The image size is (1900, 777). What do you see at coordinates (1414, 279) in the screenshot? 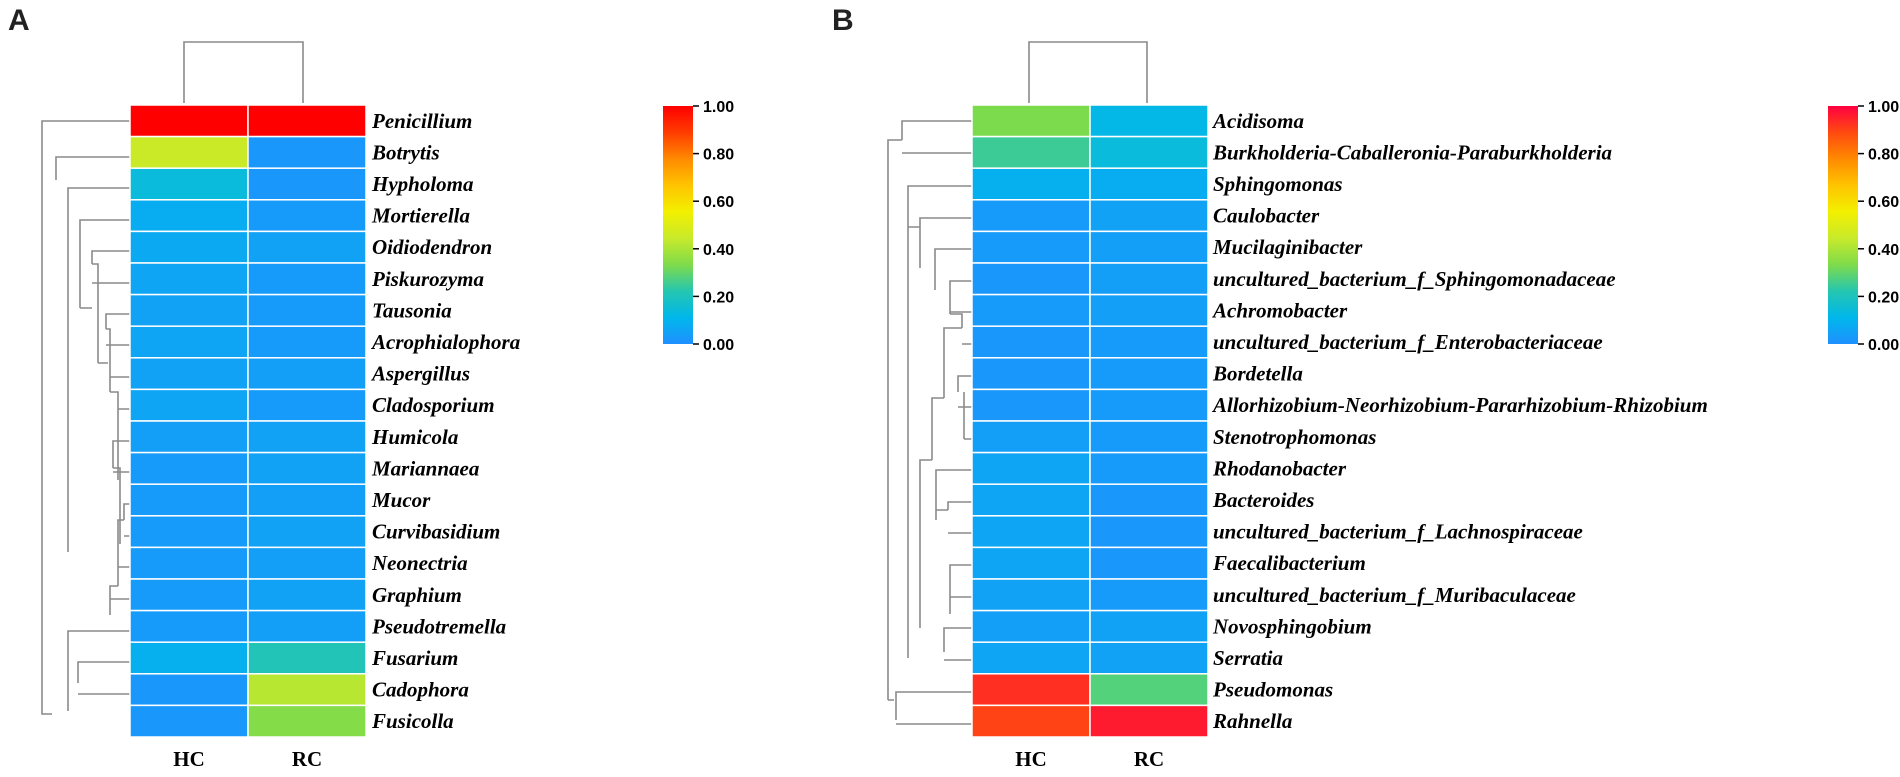
I see `panel-b-row-label: uncultured_bacterium_f_Sphingomonadaceae` at bounding box center [1414, 279].